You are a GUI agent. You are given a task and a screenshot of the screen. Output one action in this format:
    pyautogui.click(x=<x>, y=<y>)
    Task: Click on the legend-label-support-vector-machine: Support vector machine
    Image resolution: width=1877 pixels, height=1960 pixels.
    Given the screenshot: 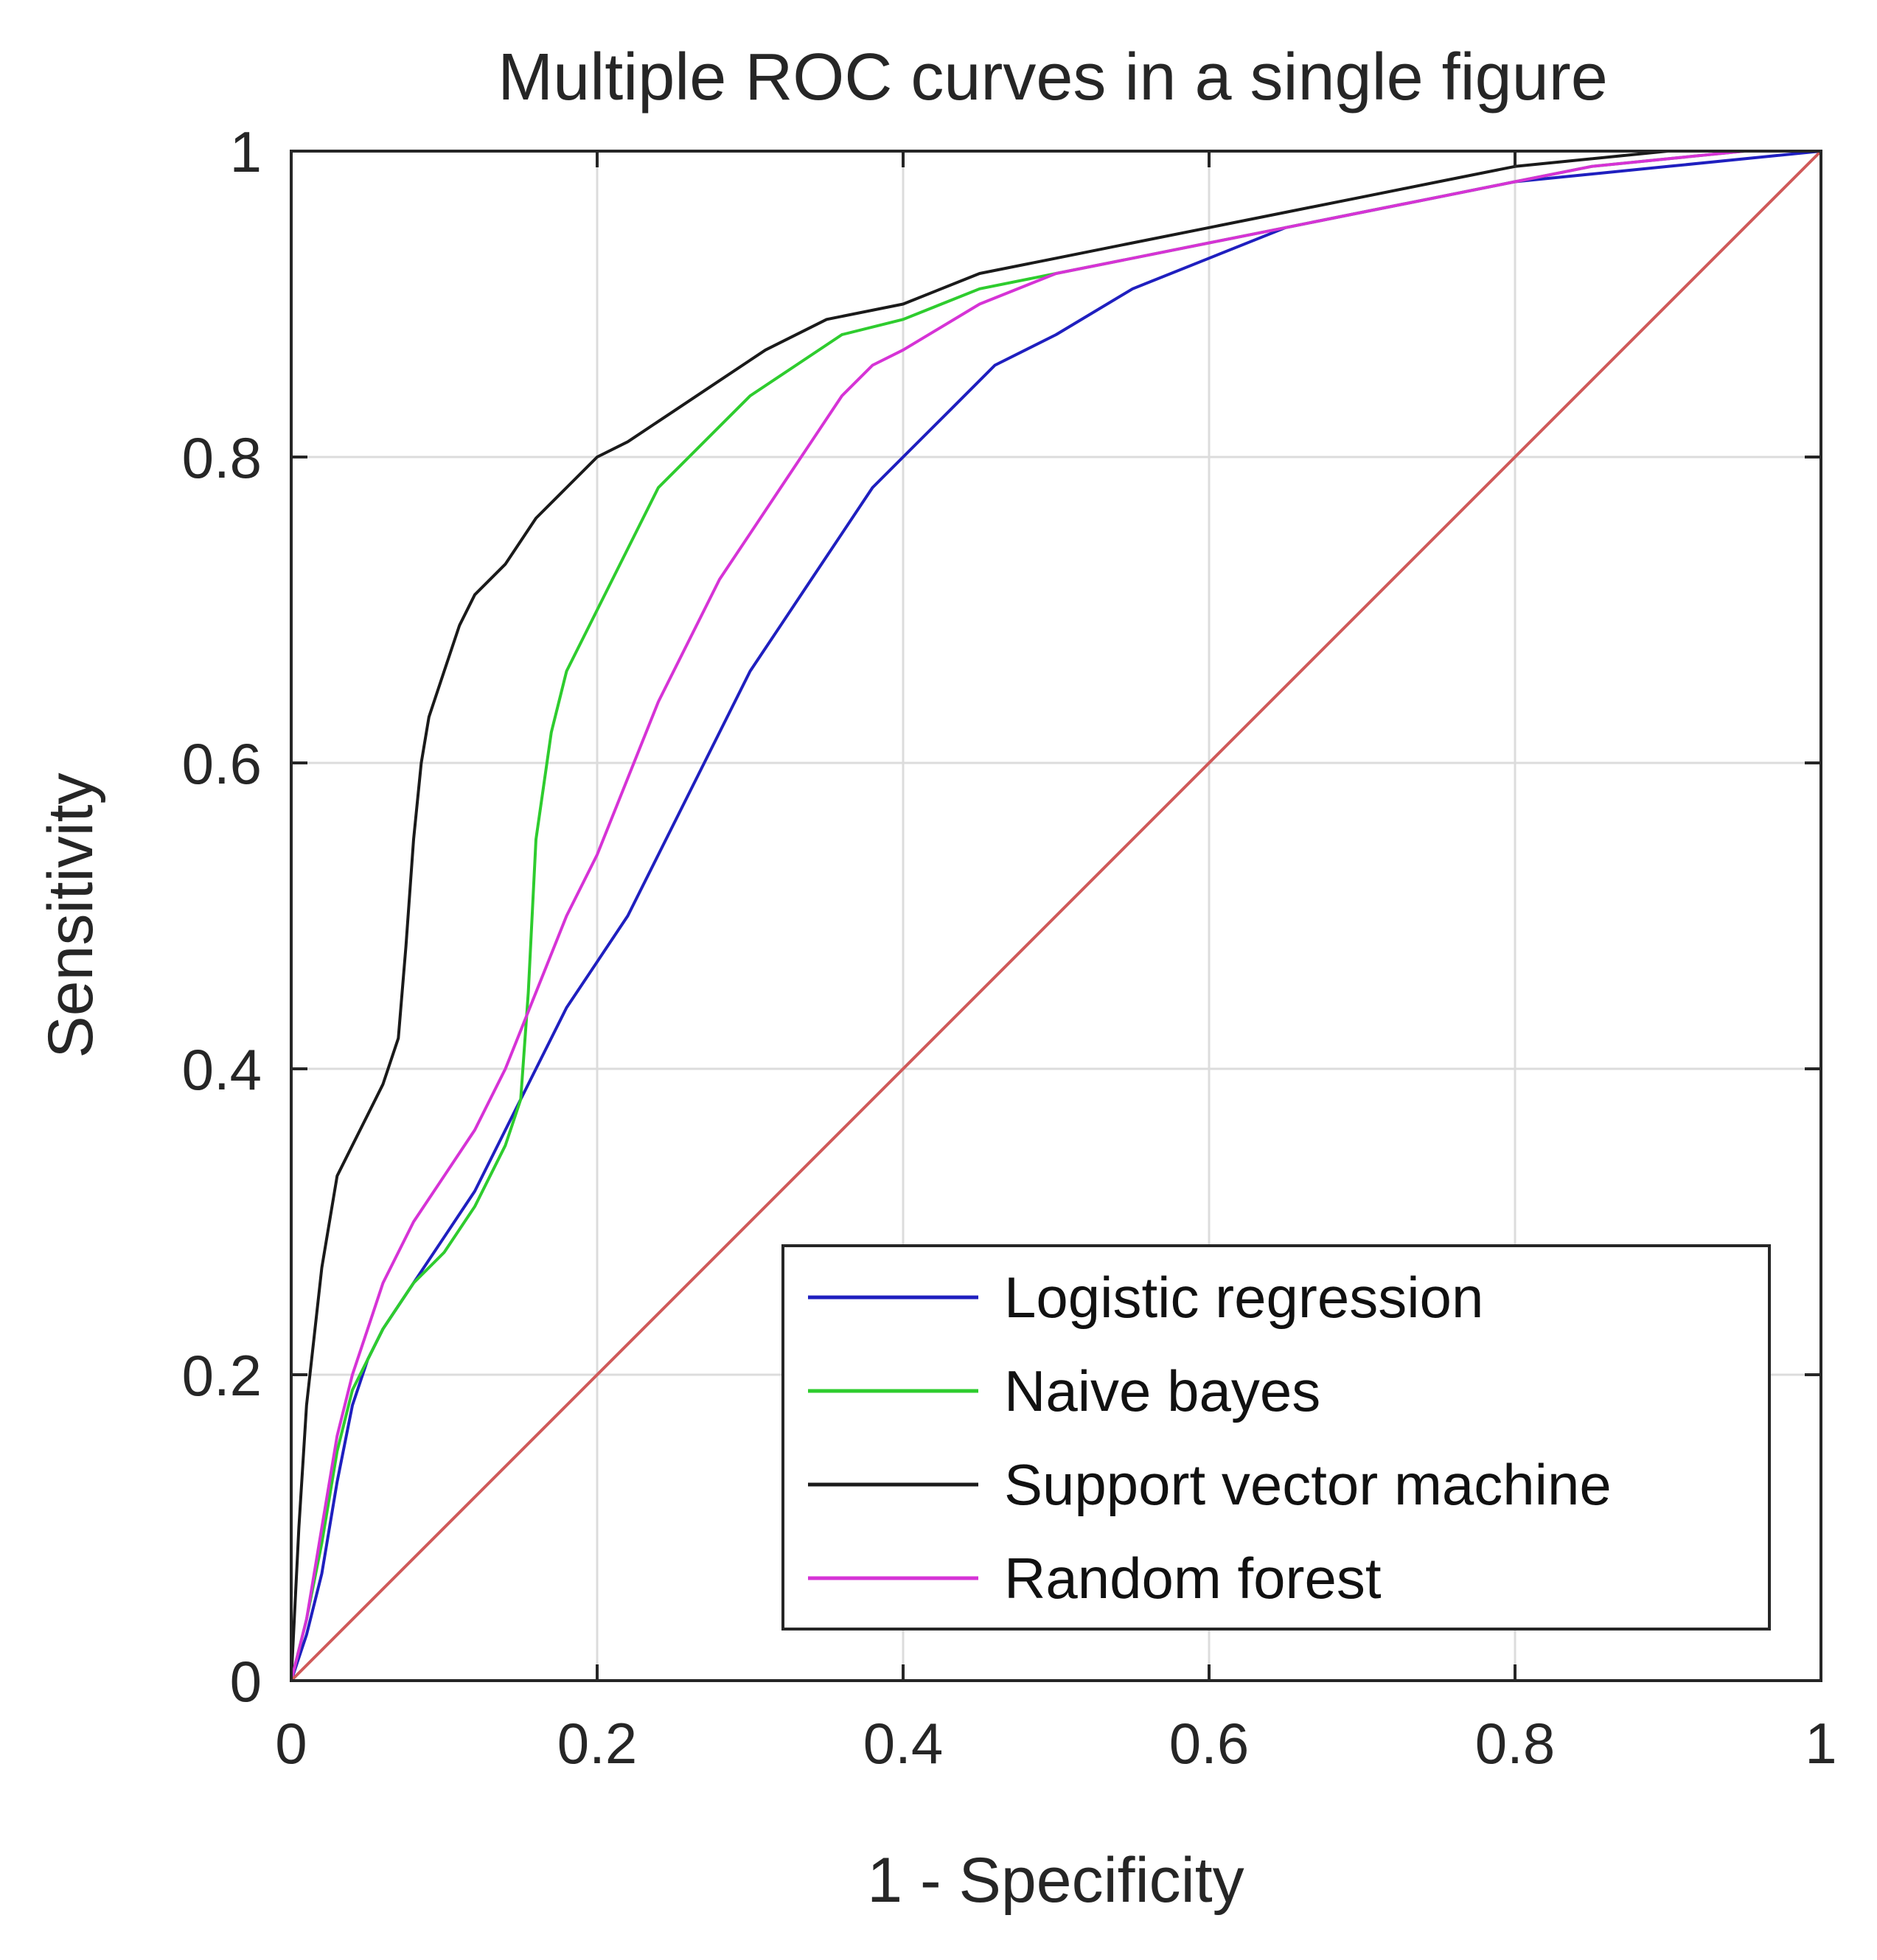 What is the action you would take?
    pyautogui.click(x=1308, y=1484)
    